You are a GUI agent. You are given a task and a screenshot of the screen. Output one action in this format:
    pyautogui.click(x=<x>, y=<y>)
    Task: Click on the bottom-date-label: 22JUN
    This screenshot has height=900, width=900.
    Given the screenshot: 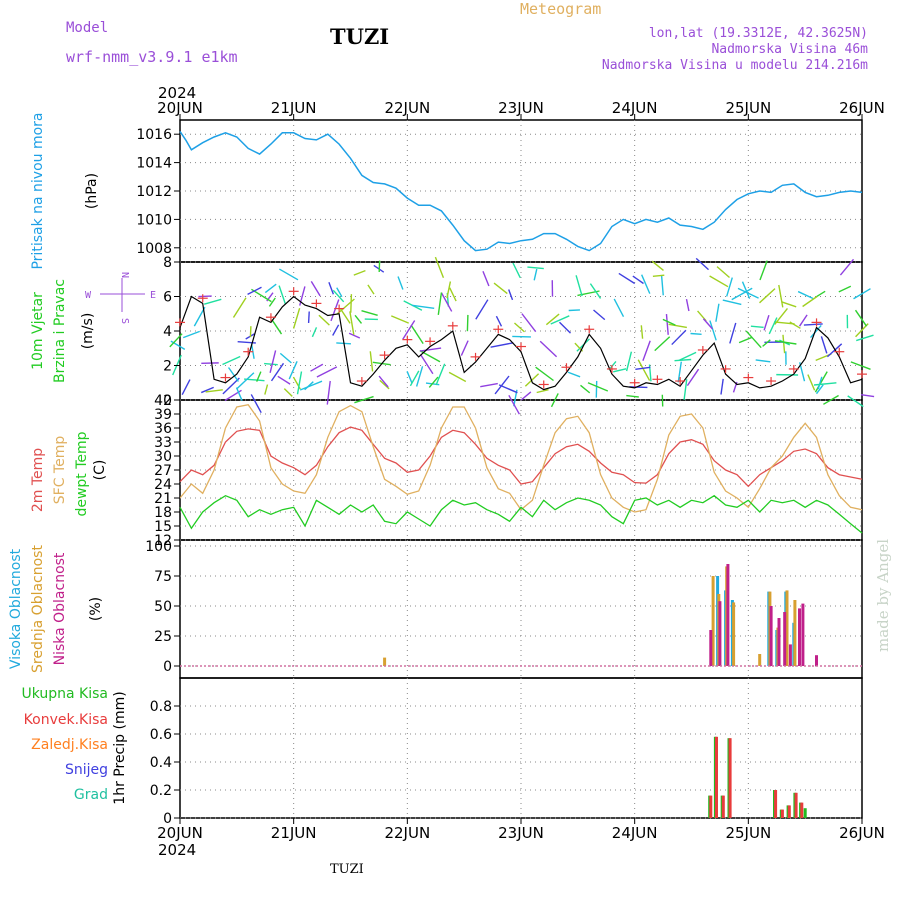 What is the action you would take?
    pyautogui.click(x=407, y=833)
    